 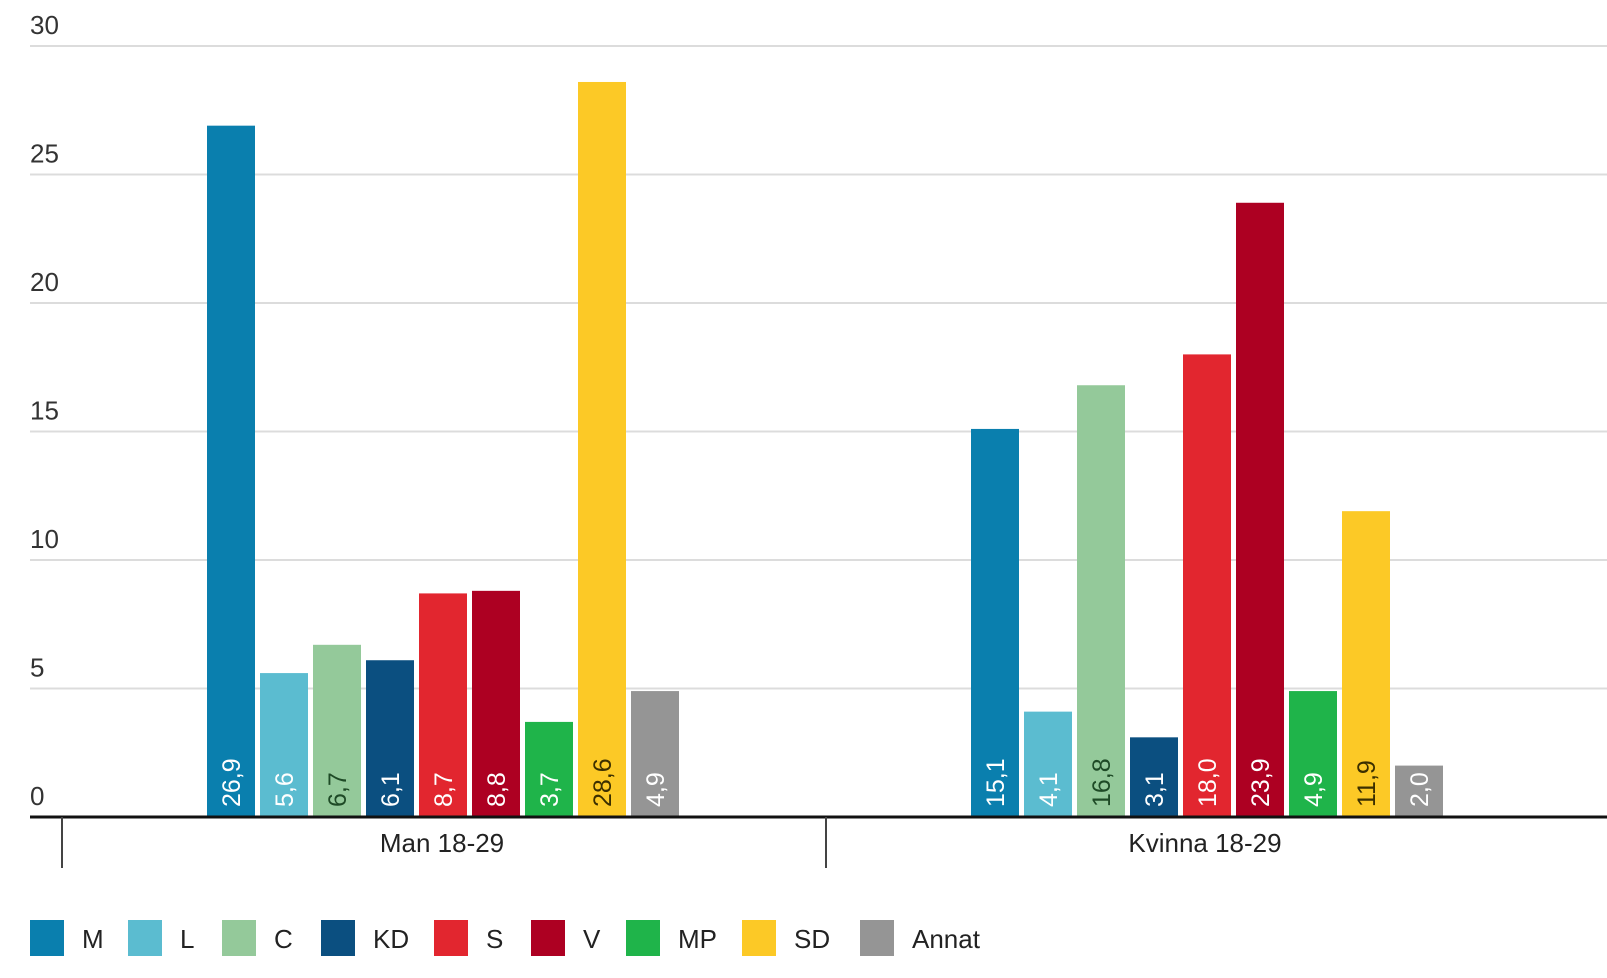 What do you see at coordinates (337, 730) in the screenshot?
I see `bar-c-man` at bounding box center [337, 730].